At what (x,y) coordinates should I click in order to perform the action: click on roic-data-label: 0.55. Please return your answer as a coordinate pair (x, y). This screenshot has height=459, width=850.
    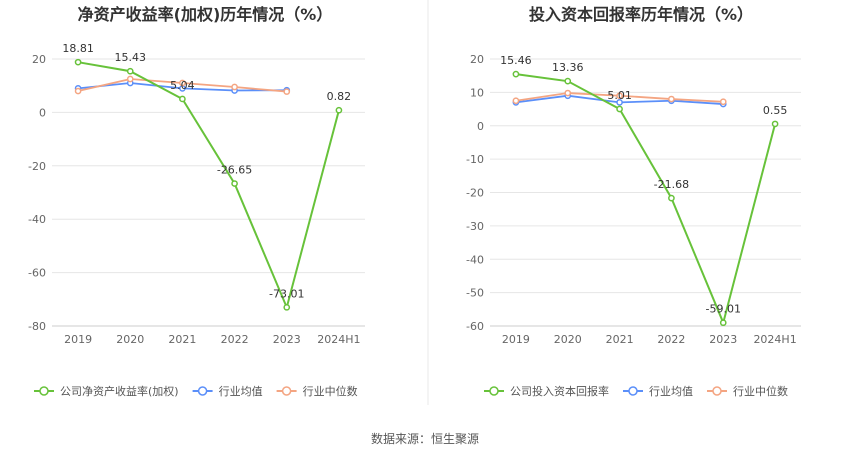
    Looking at the image, I should click on (775, 110).